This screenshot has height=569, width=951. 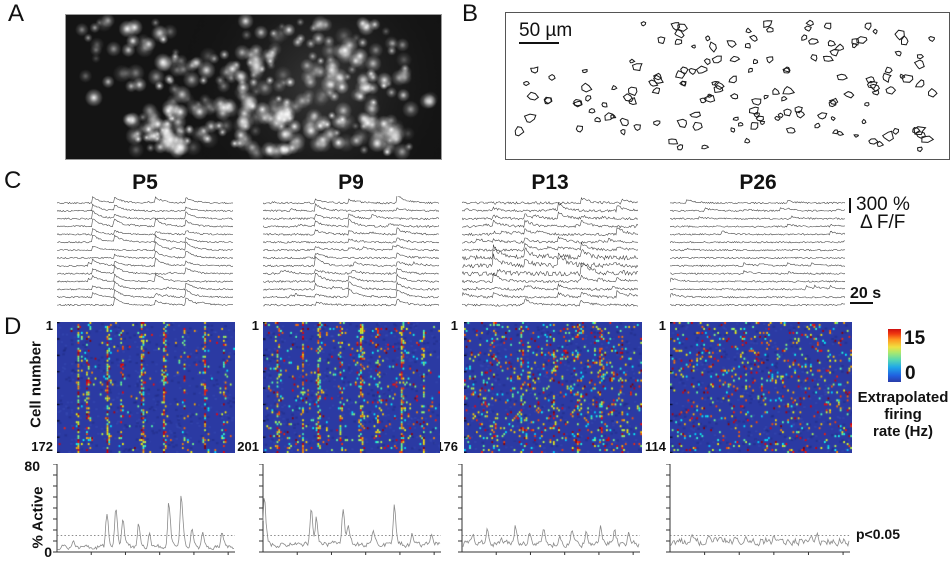 What do you see at coordinates (915, 338) in the screenshot?
I see `colorbar-max: 15` at bounding box center [915, 338].